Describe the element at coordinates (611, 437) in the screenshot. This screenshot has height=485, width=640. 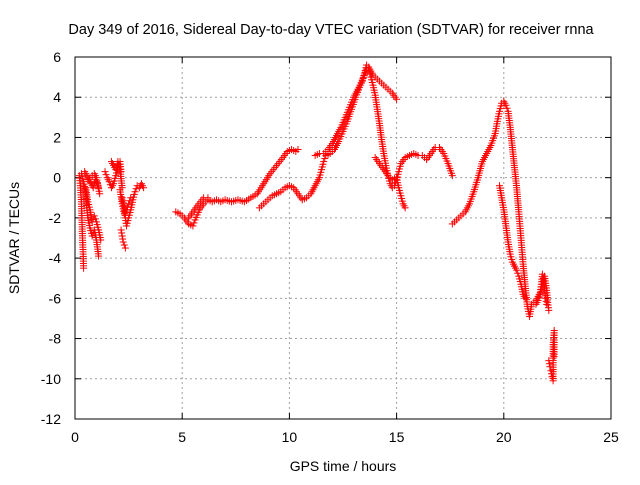
I see `x-tick-label: 25` at that location.